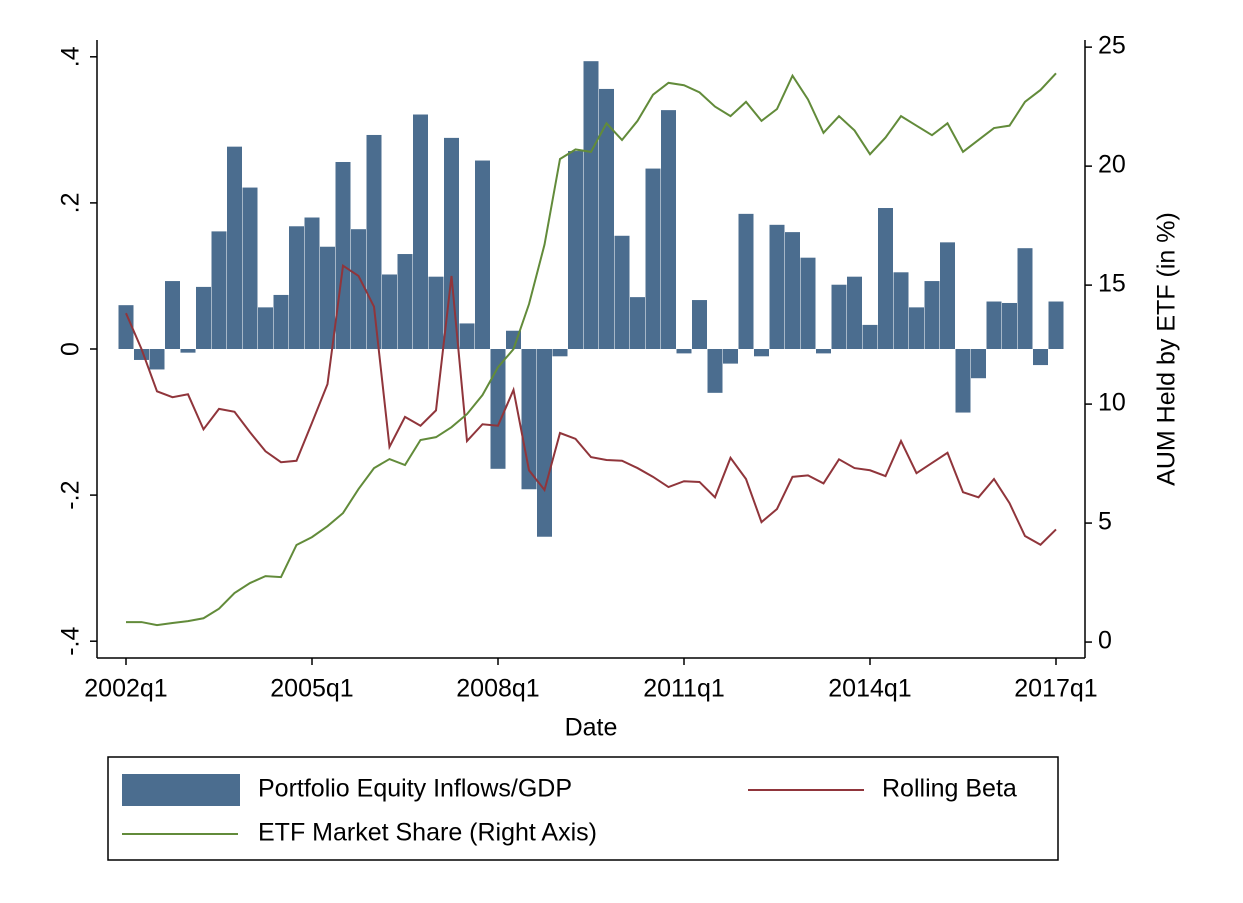 The image size is (1243, 903). I want to click on y2-tick-label: 0, so click(1105, 641).